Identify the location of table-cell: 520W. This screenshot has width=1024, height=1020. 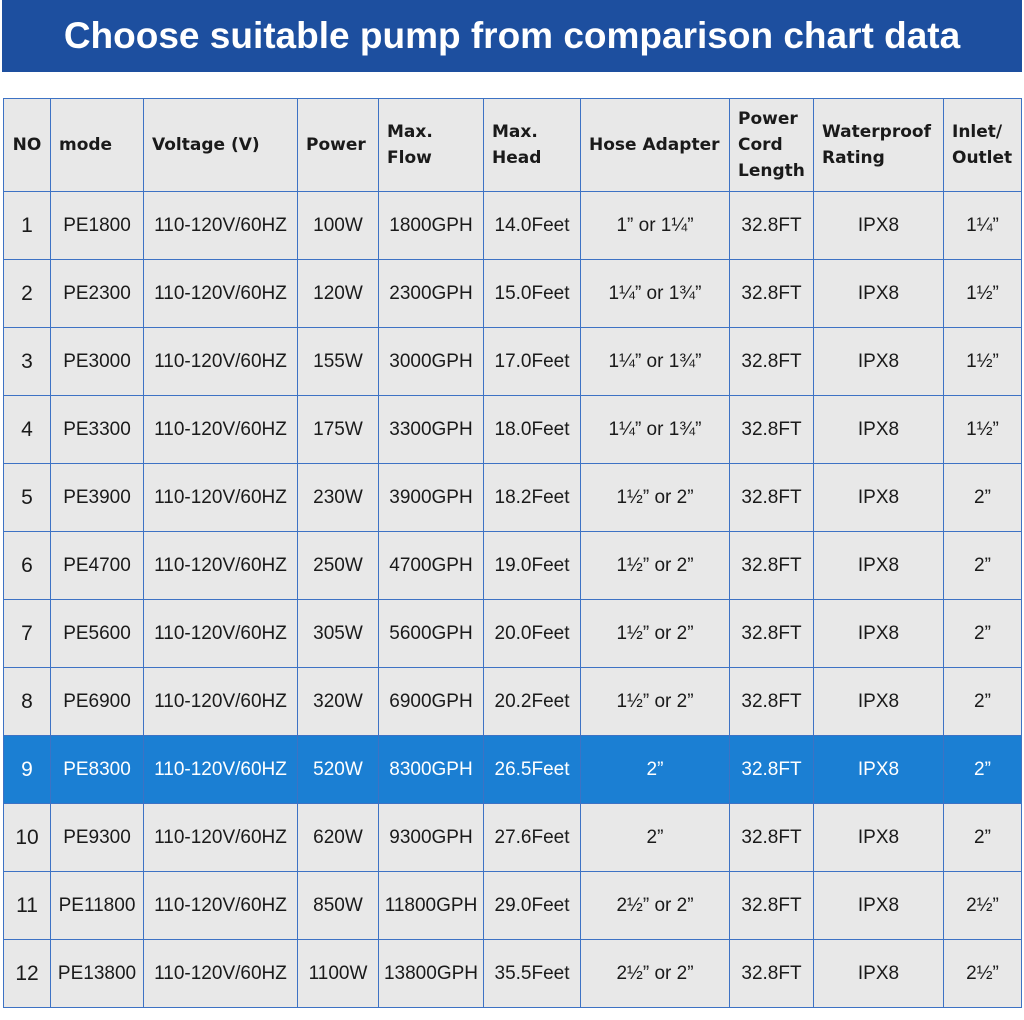
(338, 769).